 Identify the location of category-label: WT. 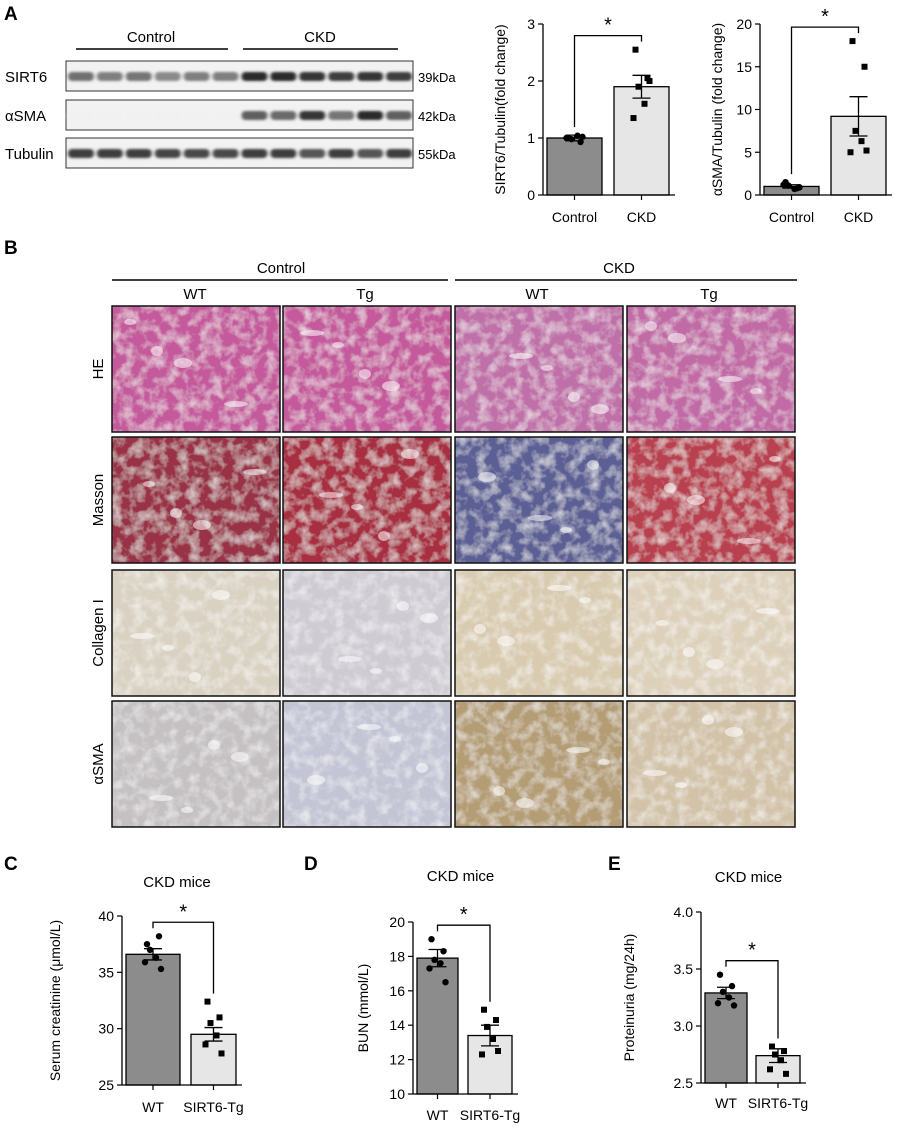
(153, 1107).